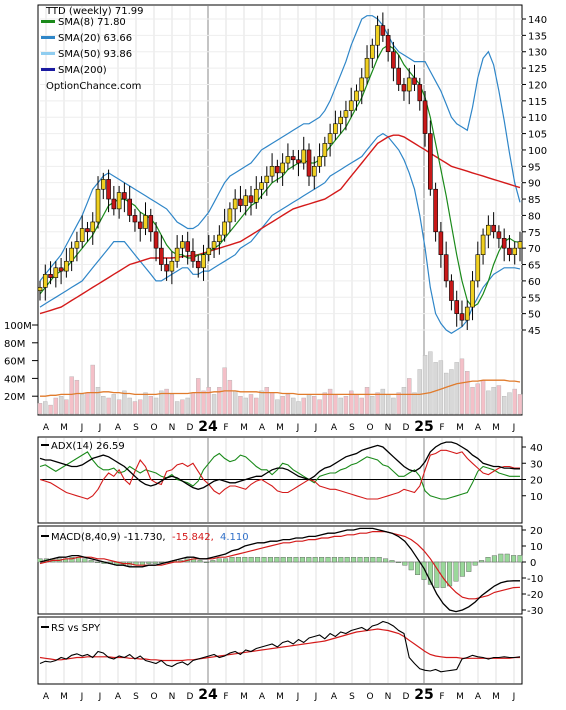 This screenshot has height=710, width=566. What do you see at coordinates (334, 428) in the screenshot?
I see `x-tick-label: A` at bounding box center [334, 428].